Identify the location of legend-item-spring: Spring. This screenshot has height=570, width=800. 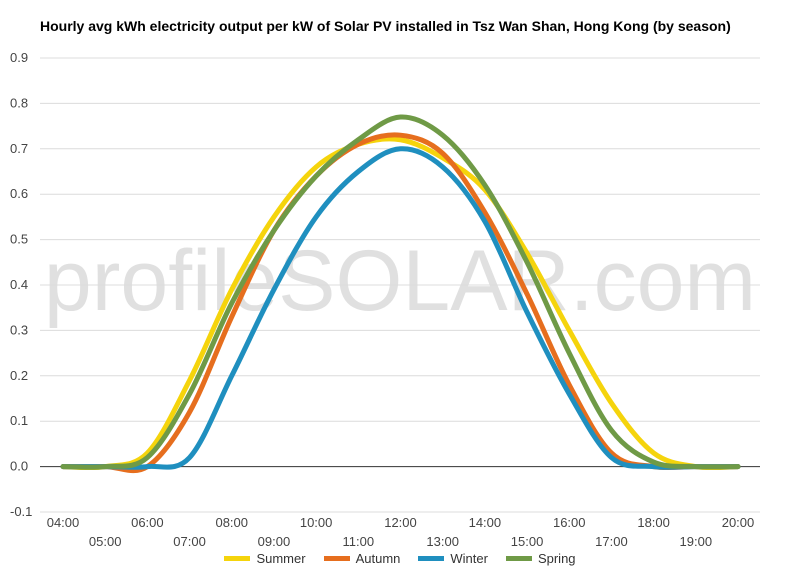
(540, 558).